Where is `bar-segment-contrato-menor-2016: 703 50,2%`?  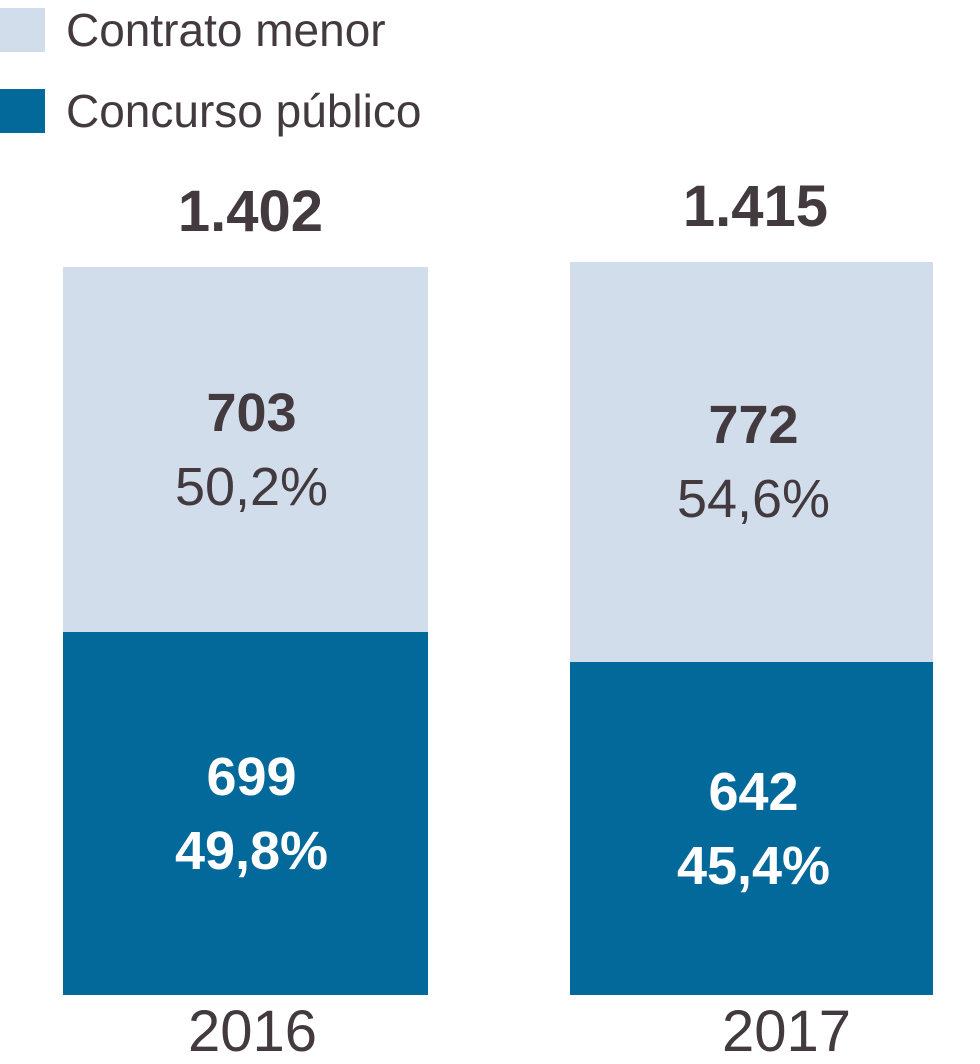
bar-segment-contrato-menor-2016: 703 50,2% is located at coordinates (245, 449).